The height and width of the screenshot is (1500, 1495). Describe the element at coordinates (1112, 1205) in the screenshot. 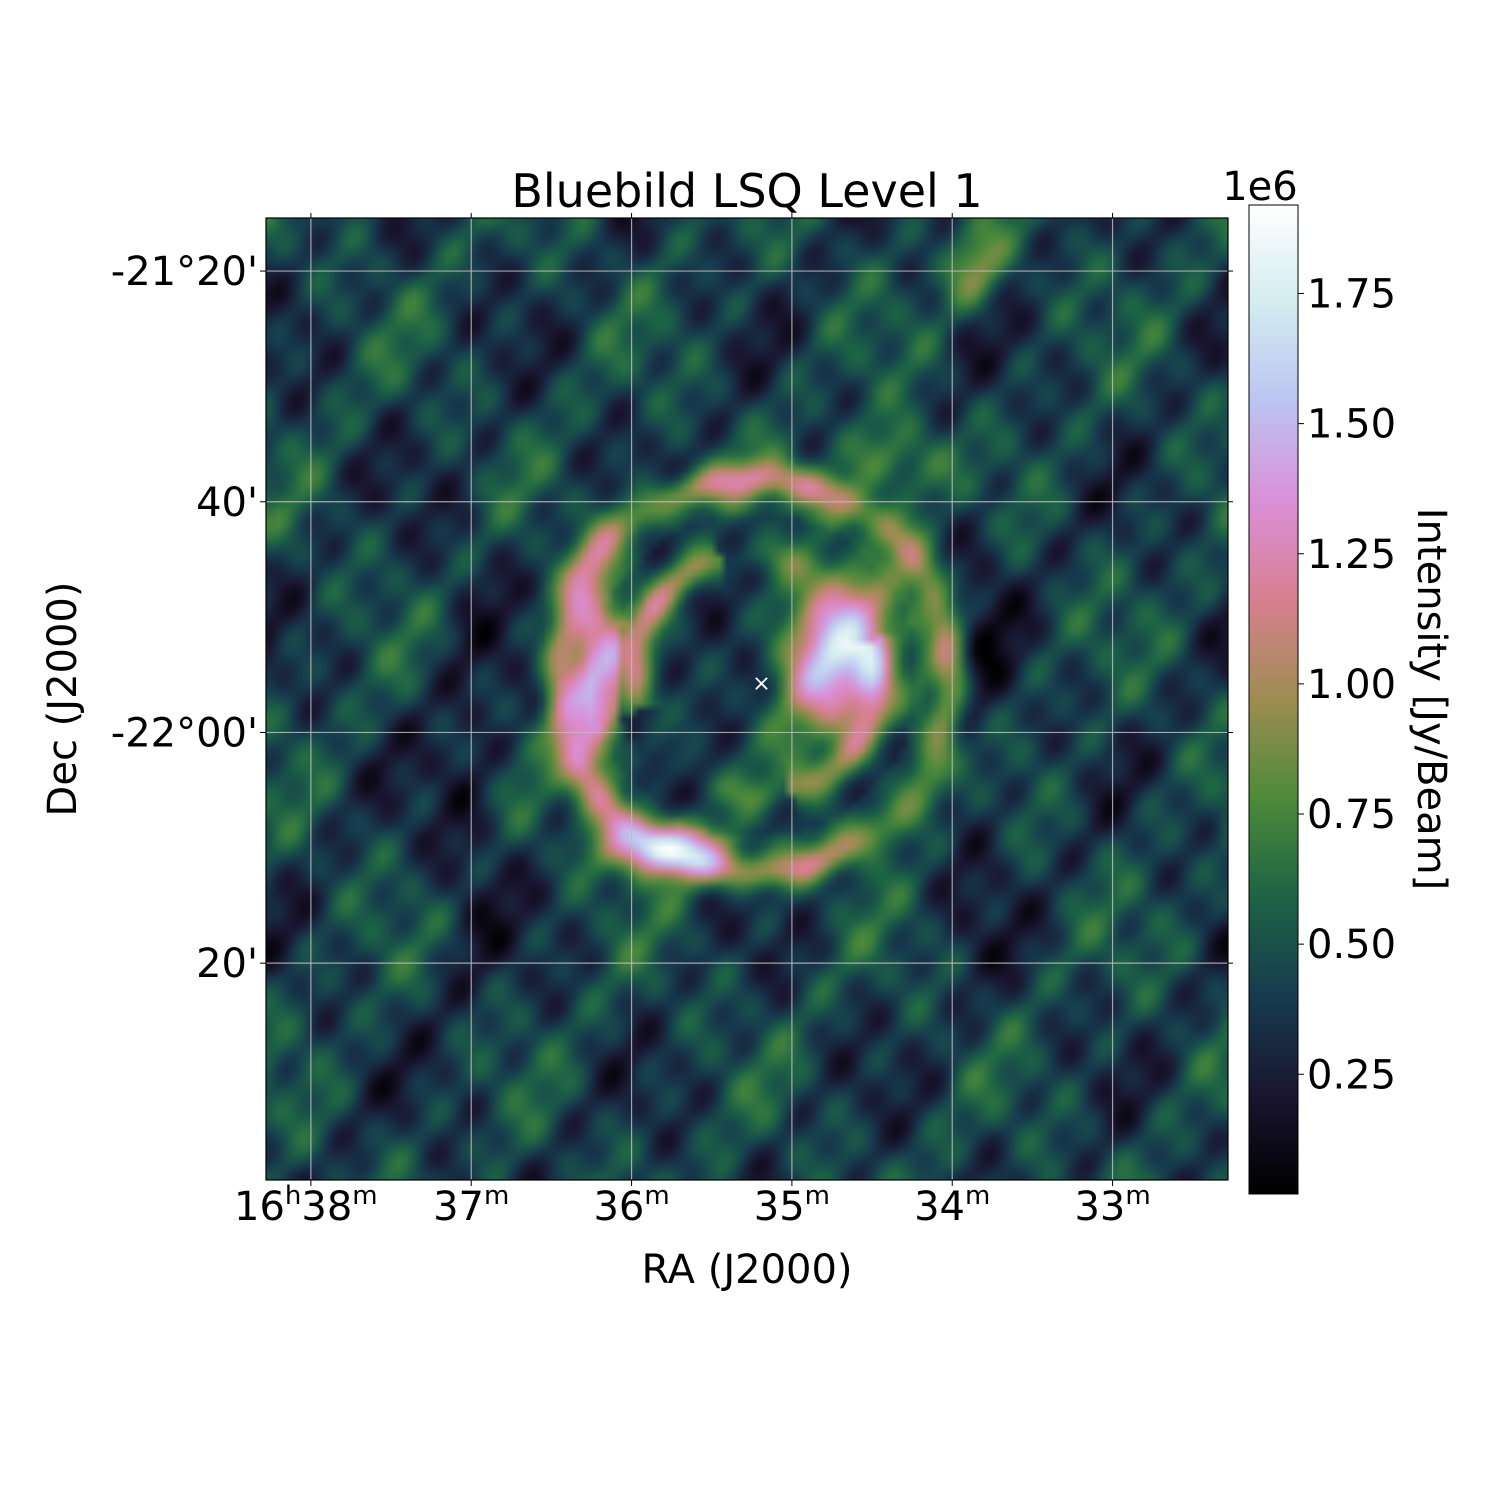

I see `x-tick-label: 33m` at that location.